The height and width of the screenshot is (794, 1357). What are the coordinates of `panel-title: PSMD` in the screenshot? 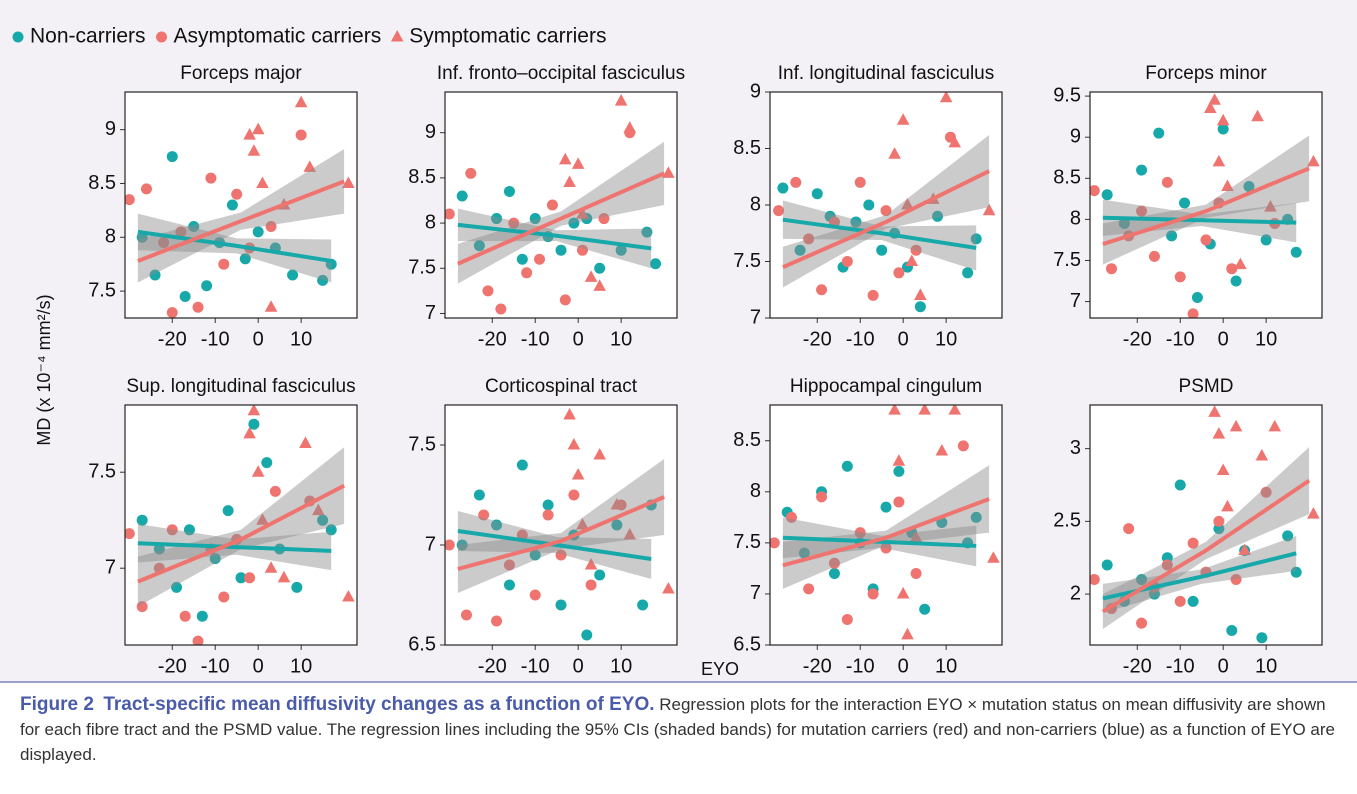 It's located at (1206, 386).